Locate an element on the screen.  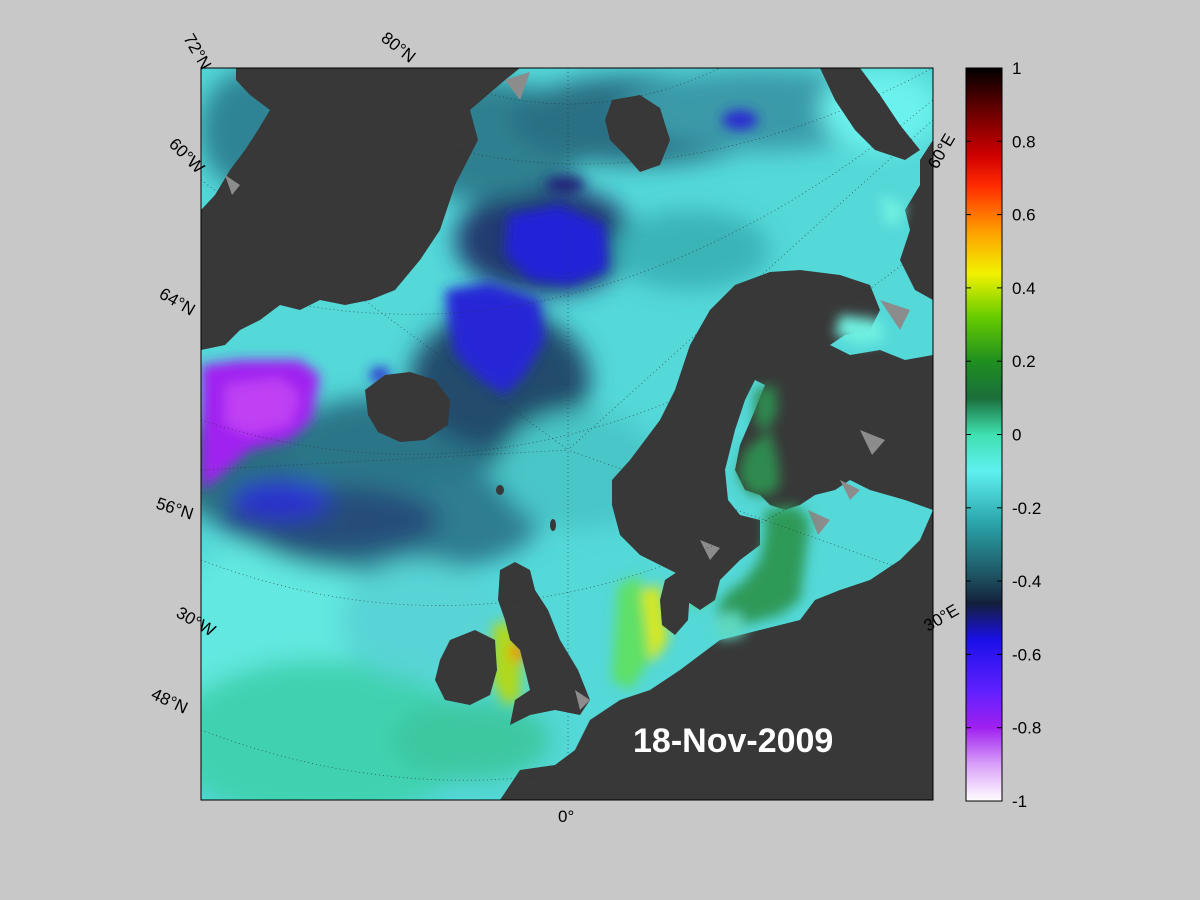
label-lat-64n: 64°N is located at coordinates (177, 301).